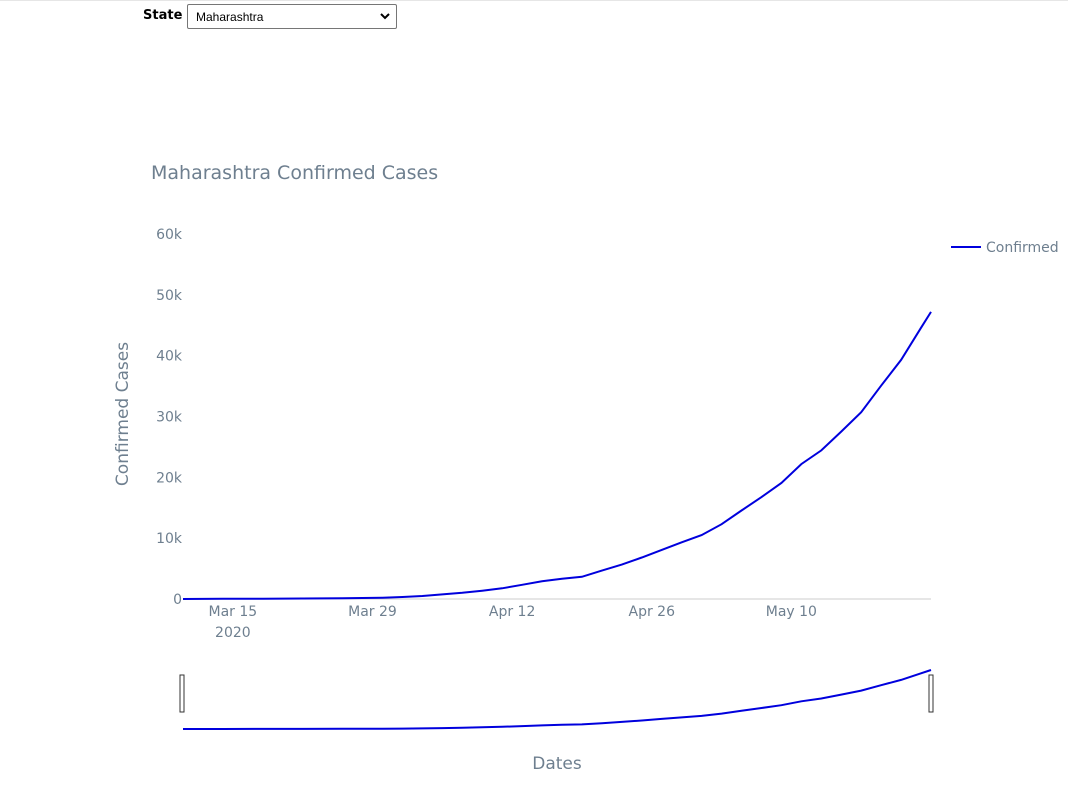  I want to click on y-tick-label: 60k, so click(169, 235).